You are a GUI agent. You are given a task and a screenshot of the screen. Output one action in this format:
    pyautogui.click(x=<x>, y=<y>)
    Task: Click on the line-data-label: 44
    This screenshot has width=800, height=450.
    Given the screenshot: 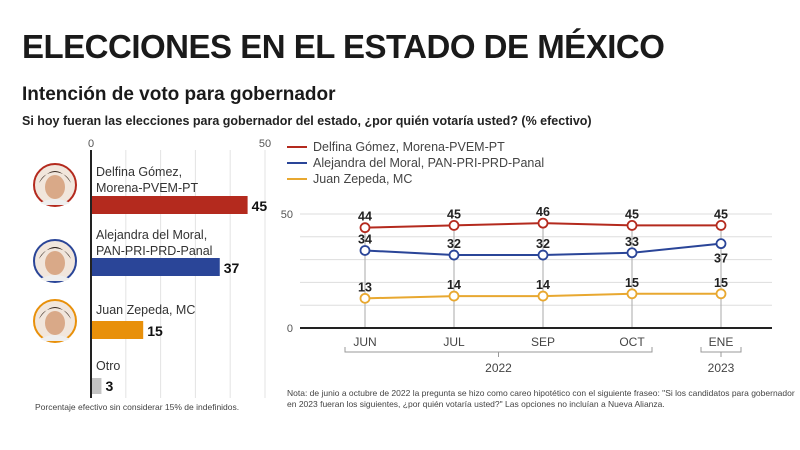 What is the action you would take?
    pyautogui.click(x=365, y=217)
    